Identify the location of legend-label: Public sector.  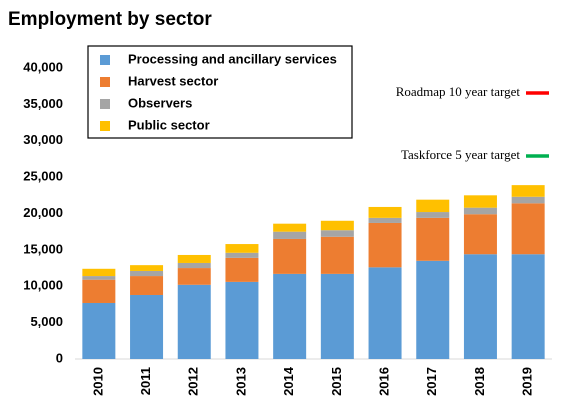
(169, 124).